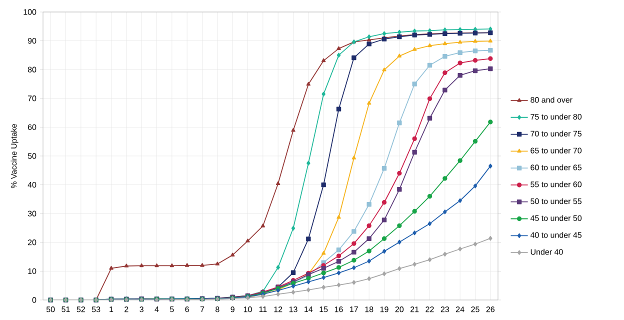 This screenshot has height=320, width=624. I want to click on y-tick-label: 100, so click(30, 12).